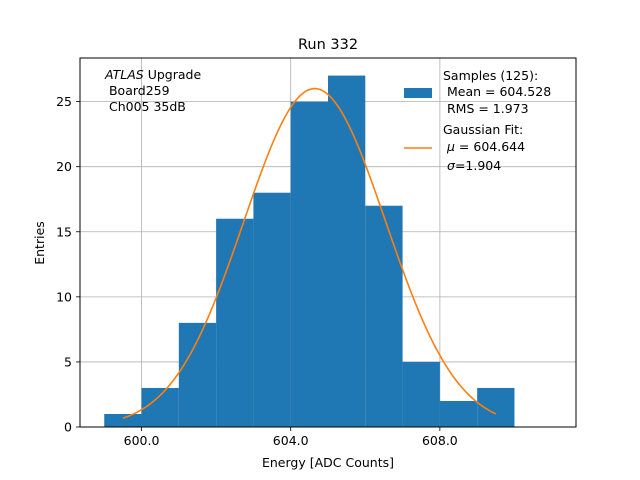 The height and width of the screenshot is (480, 640). What do you see at coordinates (490, 75) in the screenshot?
I see `legend-samples-line-1: Samples (125):` at bounding box center [490, 75].